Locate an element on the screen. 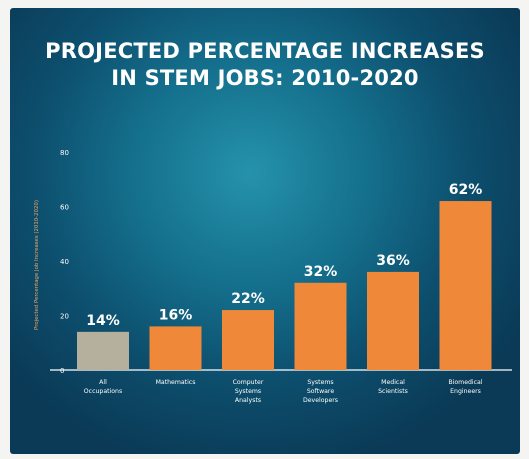 Image resolution: width=529 pixels, height=459 pixels. x-tick-label: Mathematics is located at coordinates (176, 382).